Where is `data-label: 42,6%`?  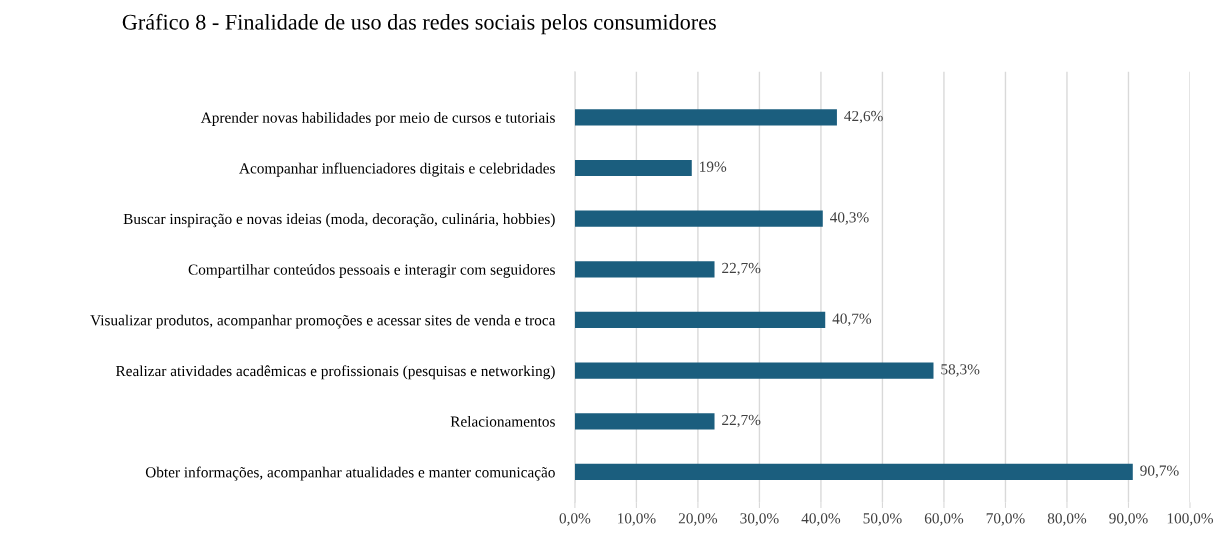 data-label: 42,6% is located at coordinates (863, 117).